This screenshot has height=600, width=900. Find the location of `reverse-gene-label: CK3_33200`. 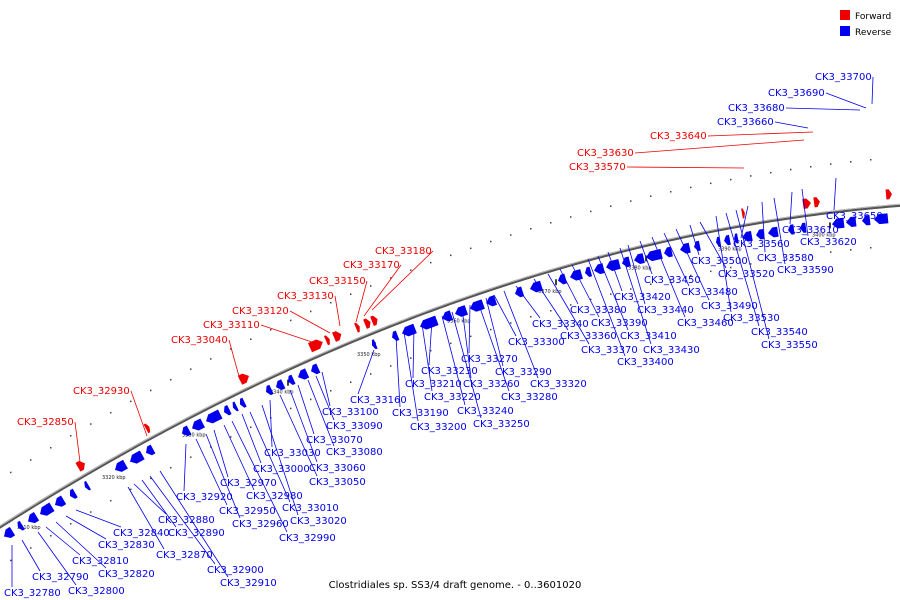

reverse-gene-label: CK3_33200 is located at coordinates (438, 427).